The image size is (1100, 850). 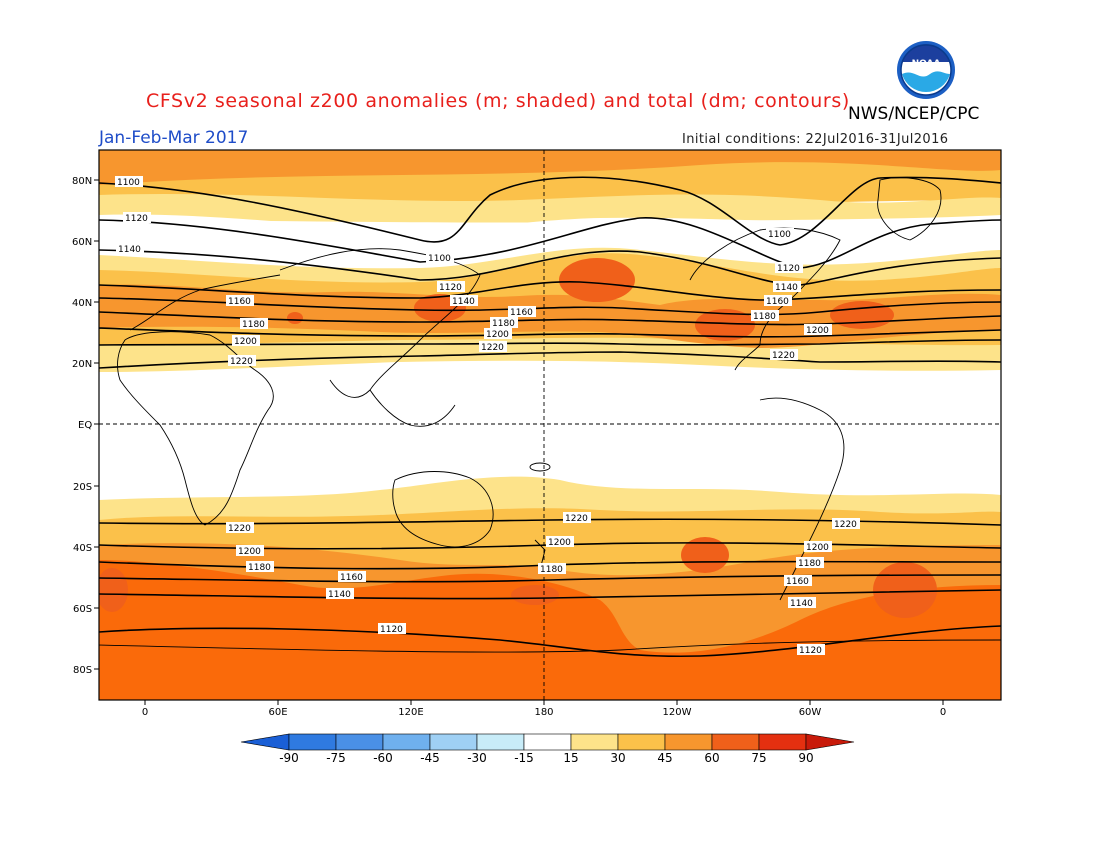 What do you see at coordinates (810, 712) in the screenshot?
I see `lon-label: 60W` at bounding box center [810, 712].